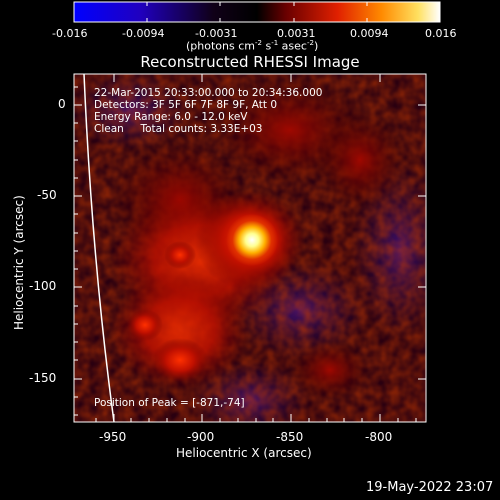 The height and width of the screenshot is (500, 500). Describe the element at coordinates (19, 262) in the screenshot. I see `y-axis-label: Heliocentric Y (arcsec)` at that location.